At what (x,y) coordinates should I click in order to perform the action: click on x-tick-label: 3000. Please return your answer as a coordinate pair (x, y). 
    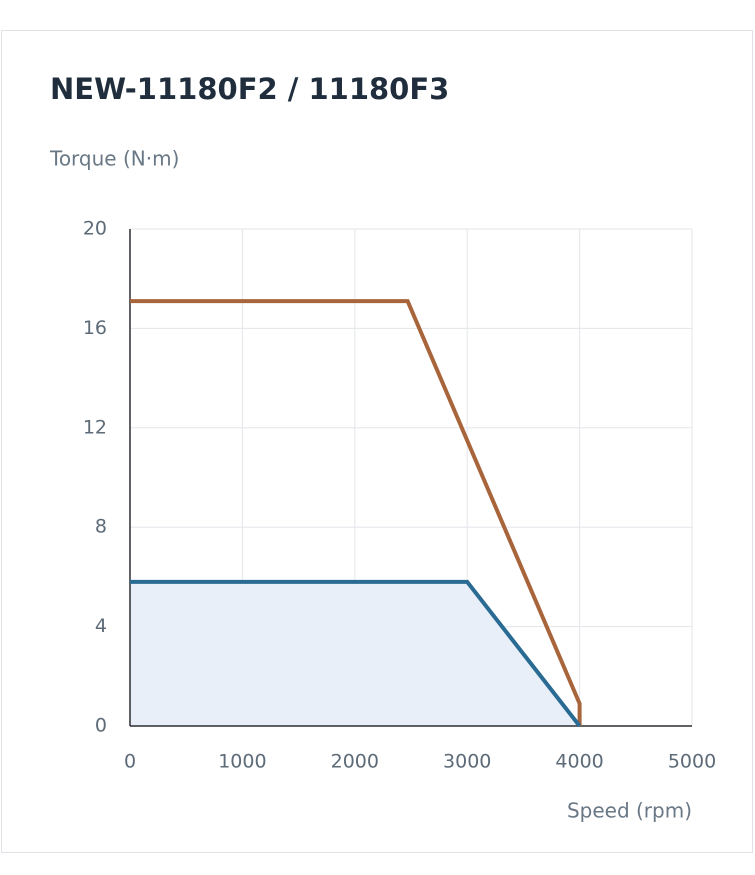
    Looking at the image, I should click on (467, 762).